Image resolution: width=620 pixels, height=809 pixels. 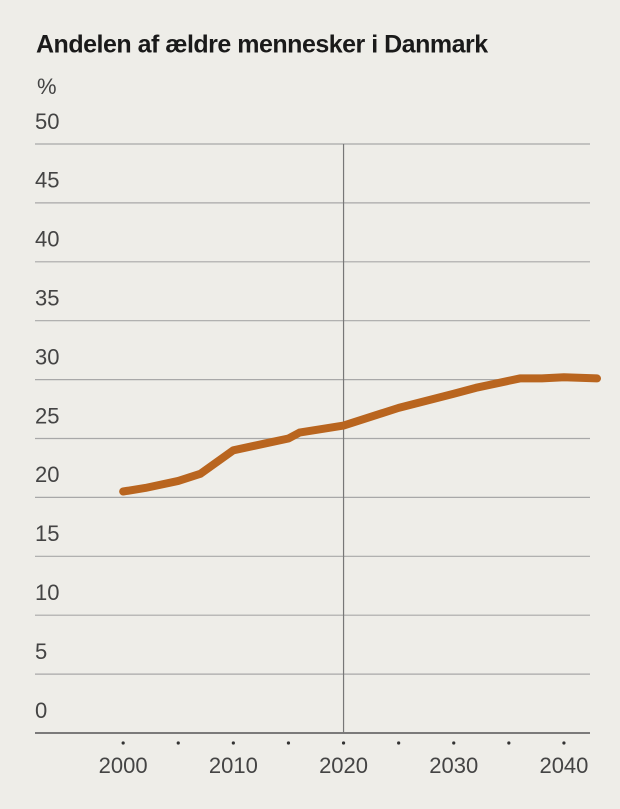 I want to click on x-tick-label: 2000, so click(x=123, y=765).